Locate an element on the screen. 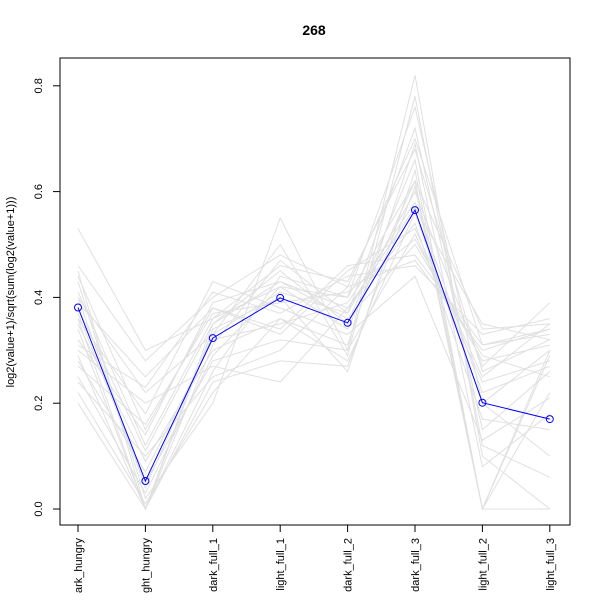 Image resolution: width=600 pixels, height=600 pixels. x-tick-label: light_full_3 is located at coordinates (551, 564).